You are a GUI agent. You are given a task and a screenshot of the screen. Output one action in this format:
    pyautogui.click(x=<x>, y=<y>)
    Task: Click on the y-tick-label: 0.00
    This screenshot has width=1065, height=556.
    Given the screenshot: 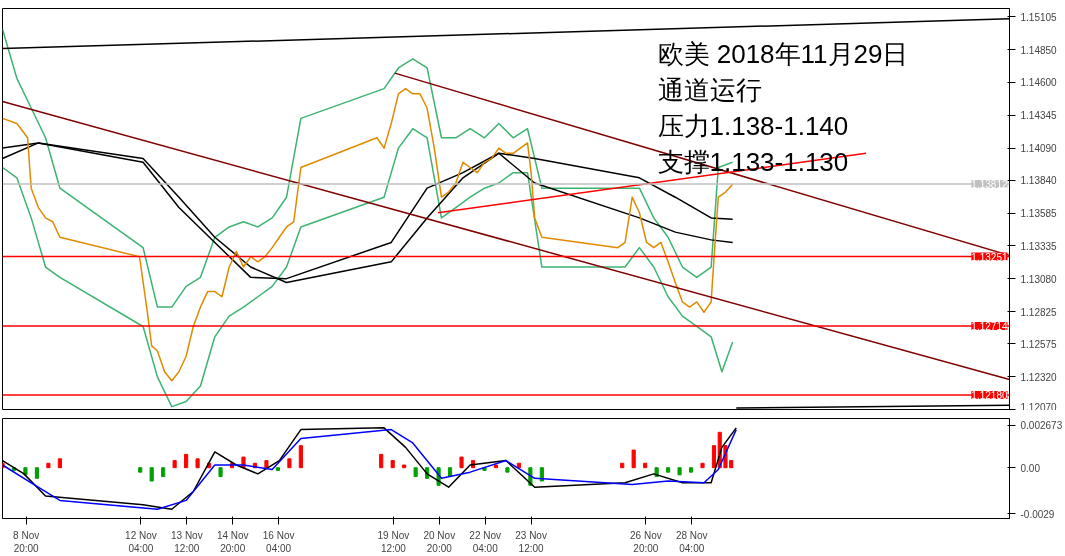 What is the action you would take?
    pyautogui.click(x=1030, y=468)
    